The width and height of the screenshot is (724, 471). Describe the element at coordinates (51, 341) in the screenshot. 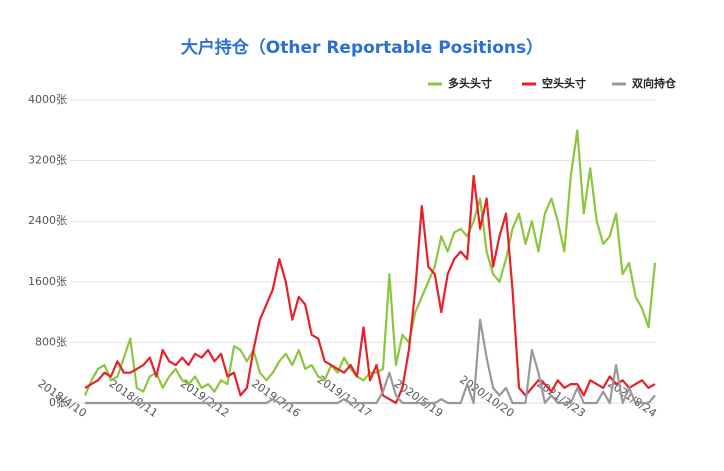

I see `y-tick-label: 800张` at that location.